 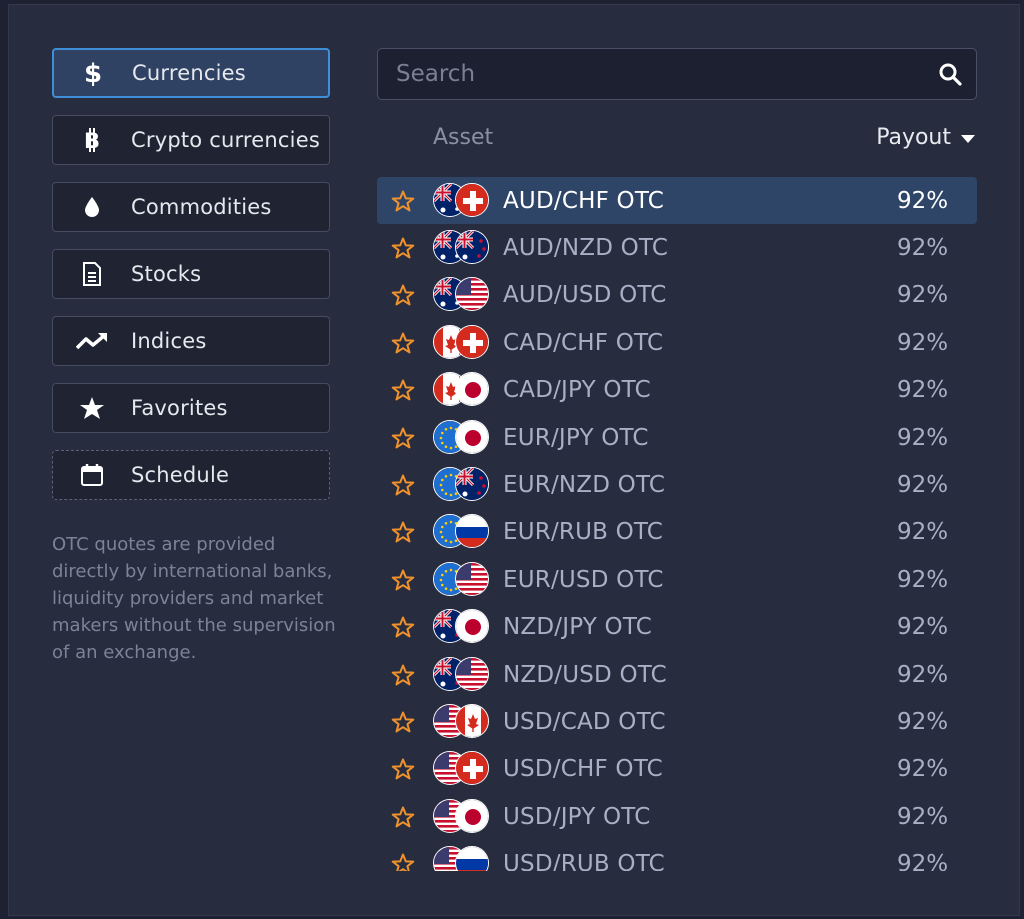 I want to click on asset-name: NZD/USD OTC, so click(x=585, y=674).